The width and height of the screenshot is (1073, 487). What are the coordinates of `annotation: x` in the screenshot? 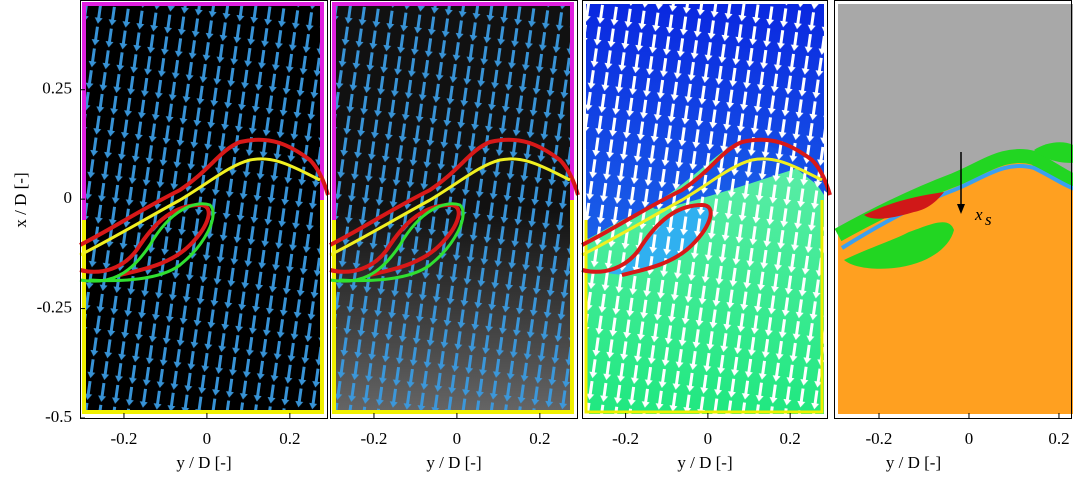 It's located at (978, 214).